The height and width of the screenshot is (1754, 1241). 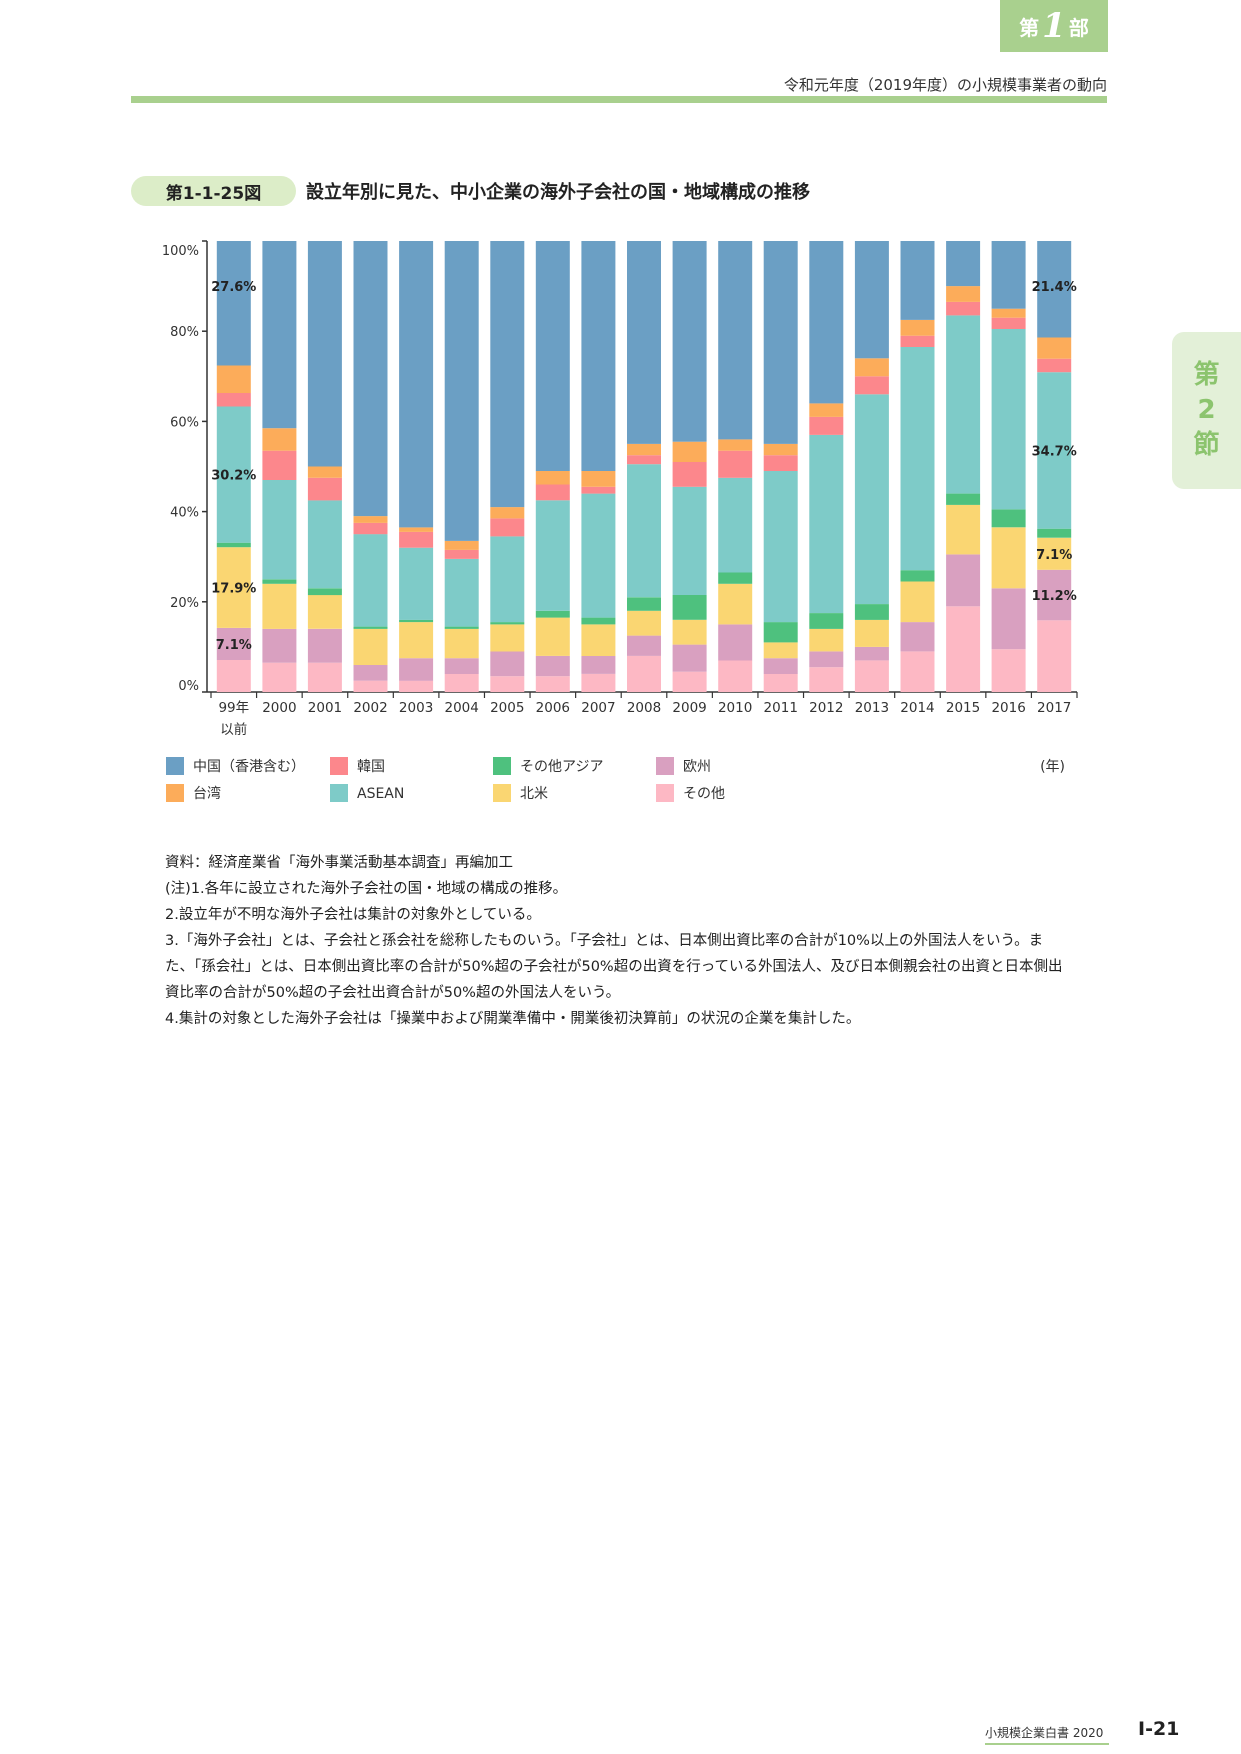 What do you see at coordinates (1029, 27) in the screenshot?
I see `part-prefix: 第` at bounding box center [1029, 27].